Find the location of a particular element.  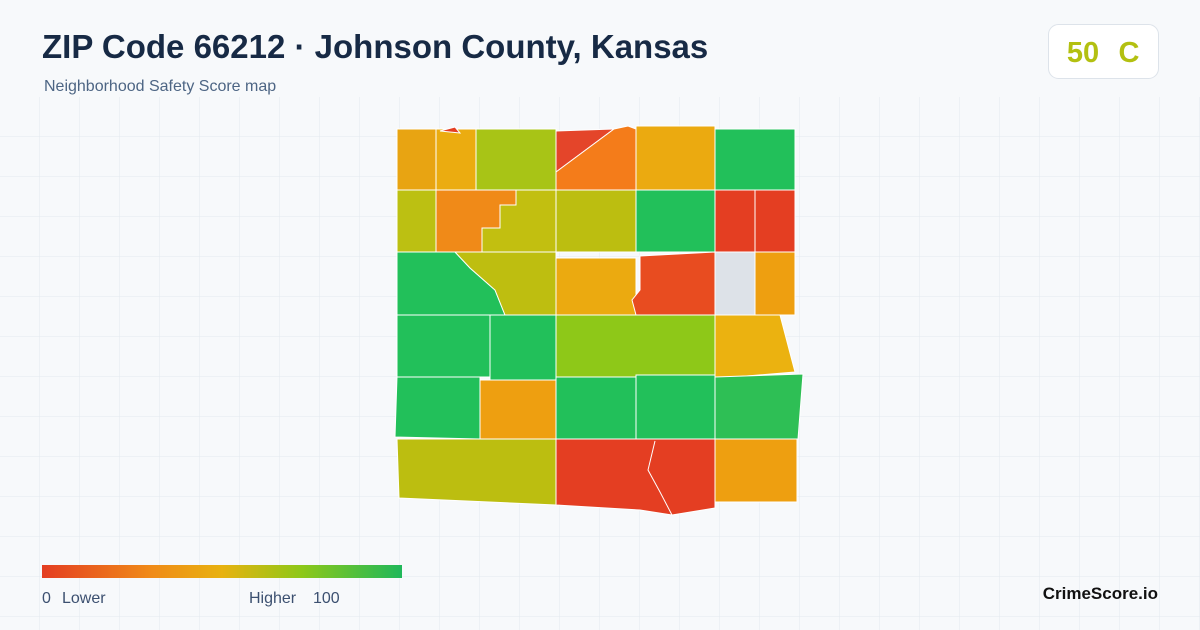

legend-max: 100 is located at coordinates (326, 598).